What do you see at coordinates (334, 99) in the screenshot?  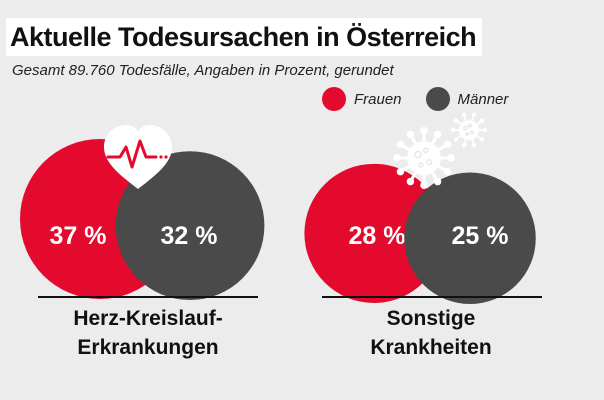 I see `legend-swatch-frauen` at bounding box center [334, 99].